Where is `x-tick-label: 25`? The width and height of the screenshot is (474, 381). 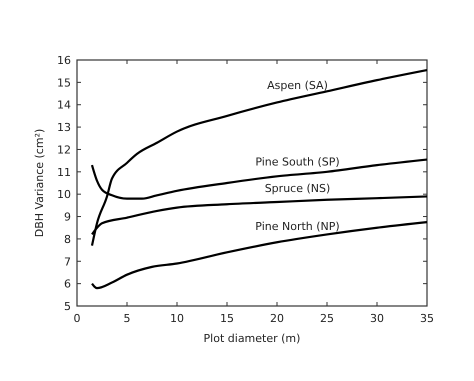
x-tick-label: 25 is located at coordinates (327, 318).